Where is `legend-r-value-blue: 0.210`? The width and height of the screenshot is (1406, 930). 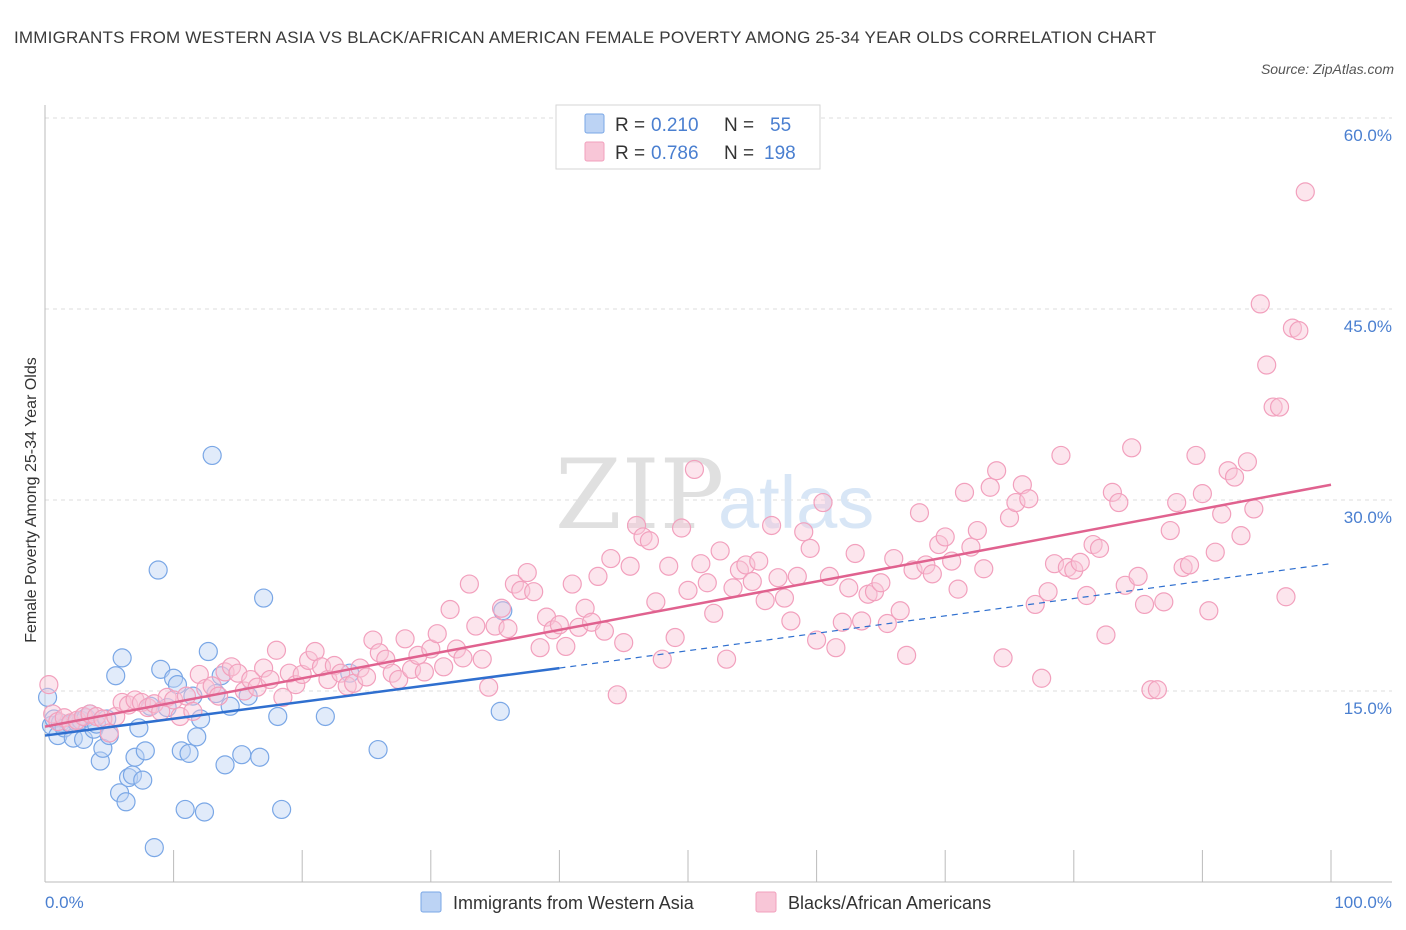
legend-r-value-blue: 0.210 is located at coordinates (675, 125).